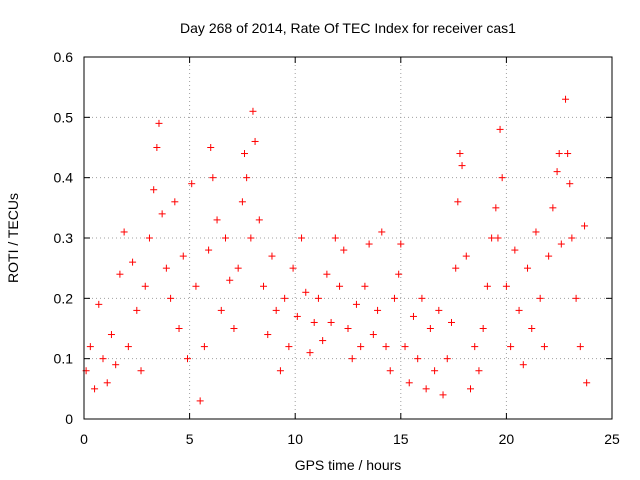  I want to click on x-tick-label: 10, so click(295, 439).